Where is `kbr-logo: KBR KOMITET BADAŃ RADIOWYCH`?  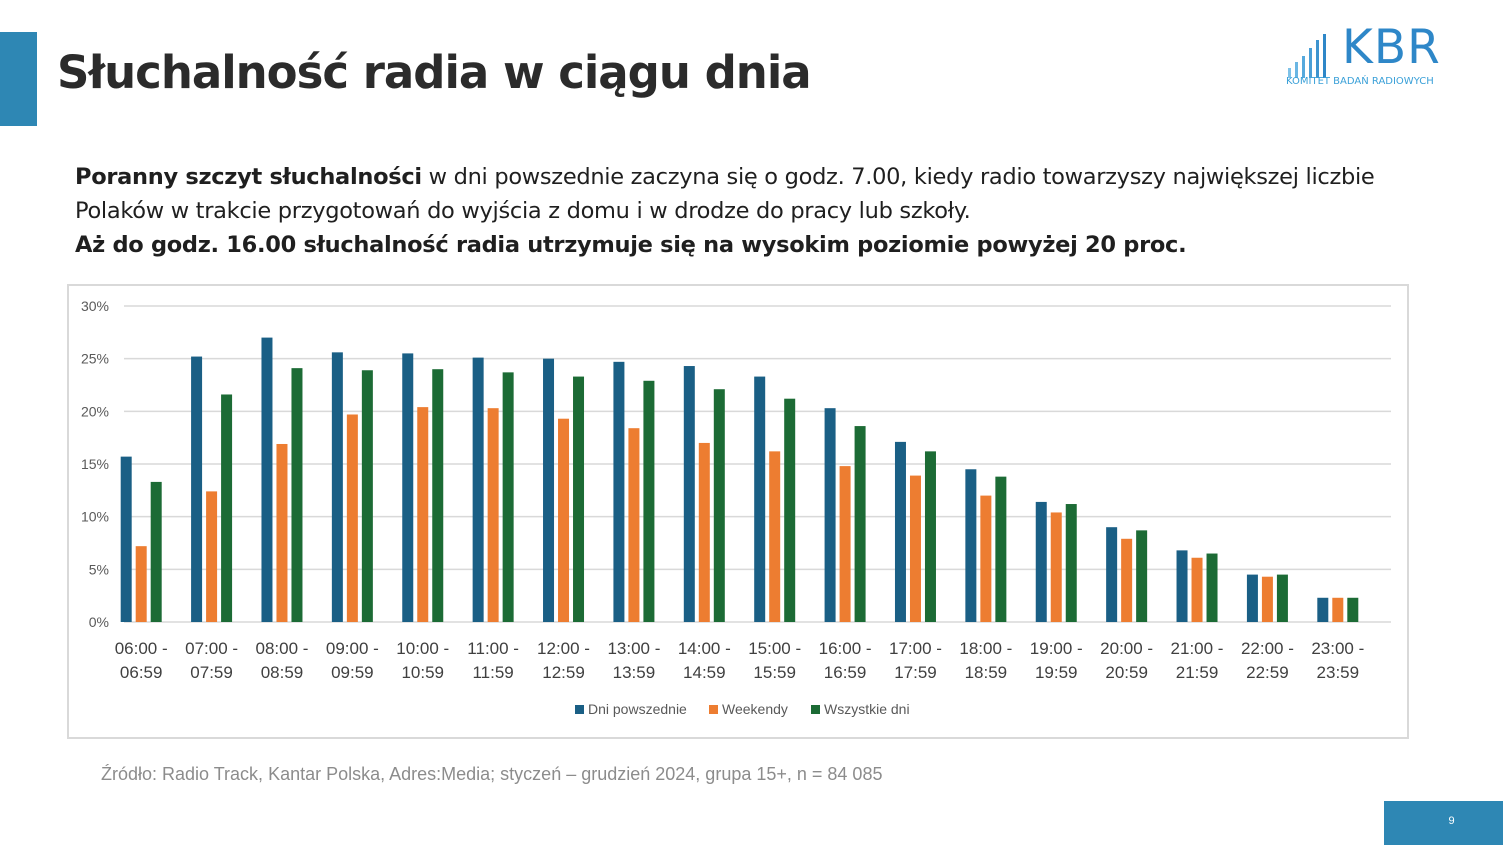 kbr-logo: KBR KOMITET BADAŃ RADIOWYCH is located at coordinates (1374, 57).